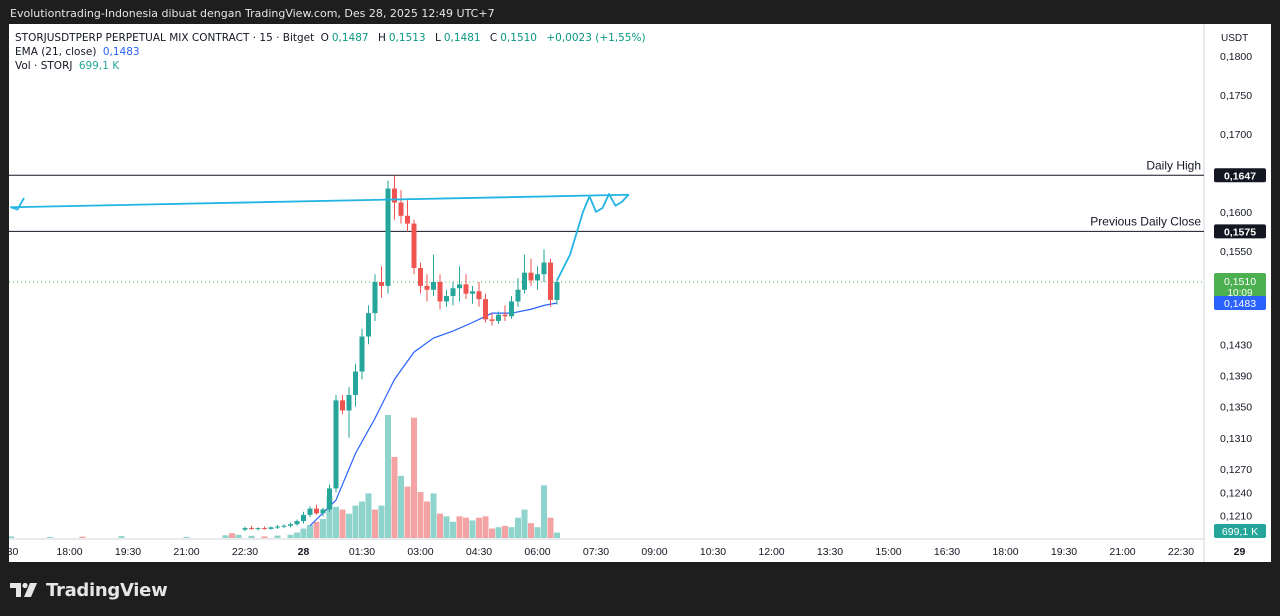 The image size is (1280, 616). I want to click on x-tick-label-8: 04:30, so click(479, 552).